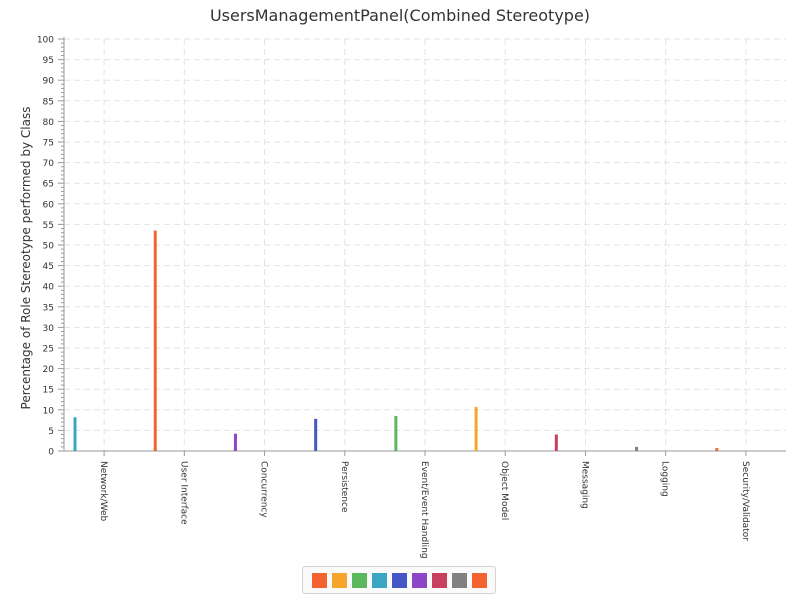  What do you see at coordinates (316, 434) in the screenshot?
I see `bar-persistence` at bounding box center [316, 434].